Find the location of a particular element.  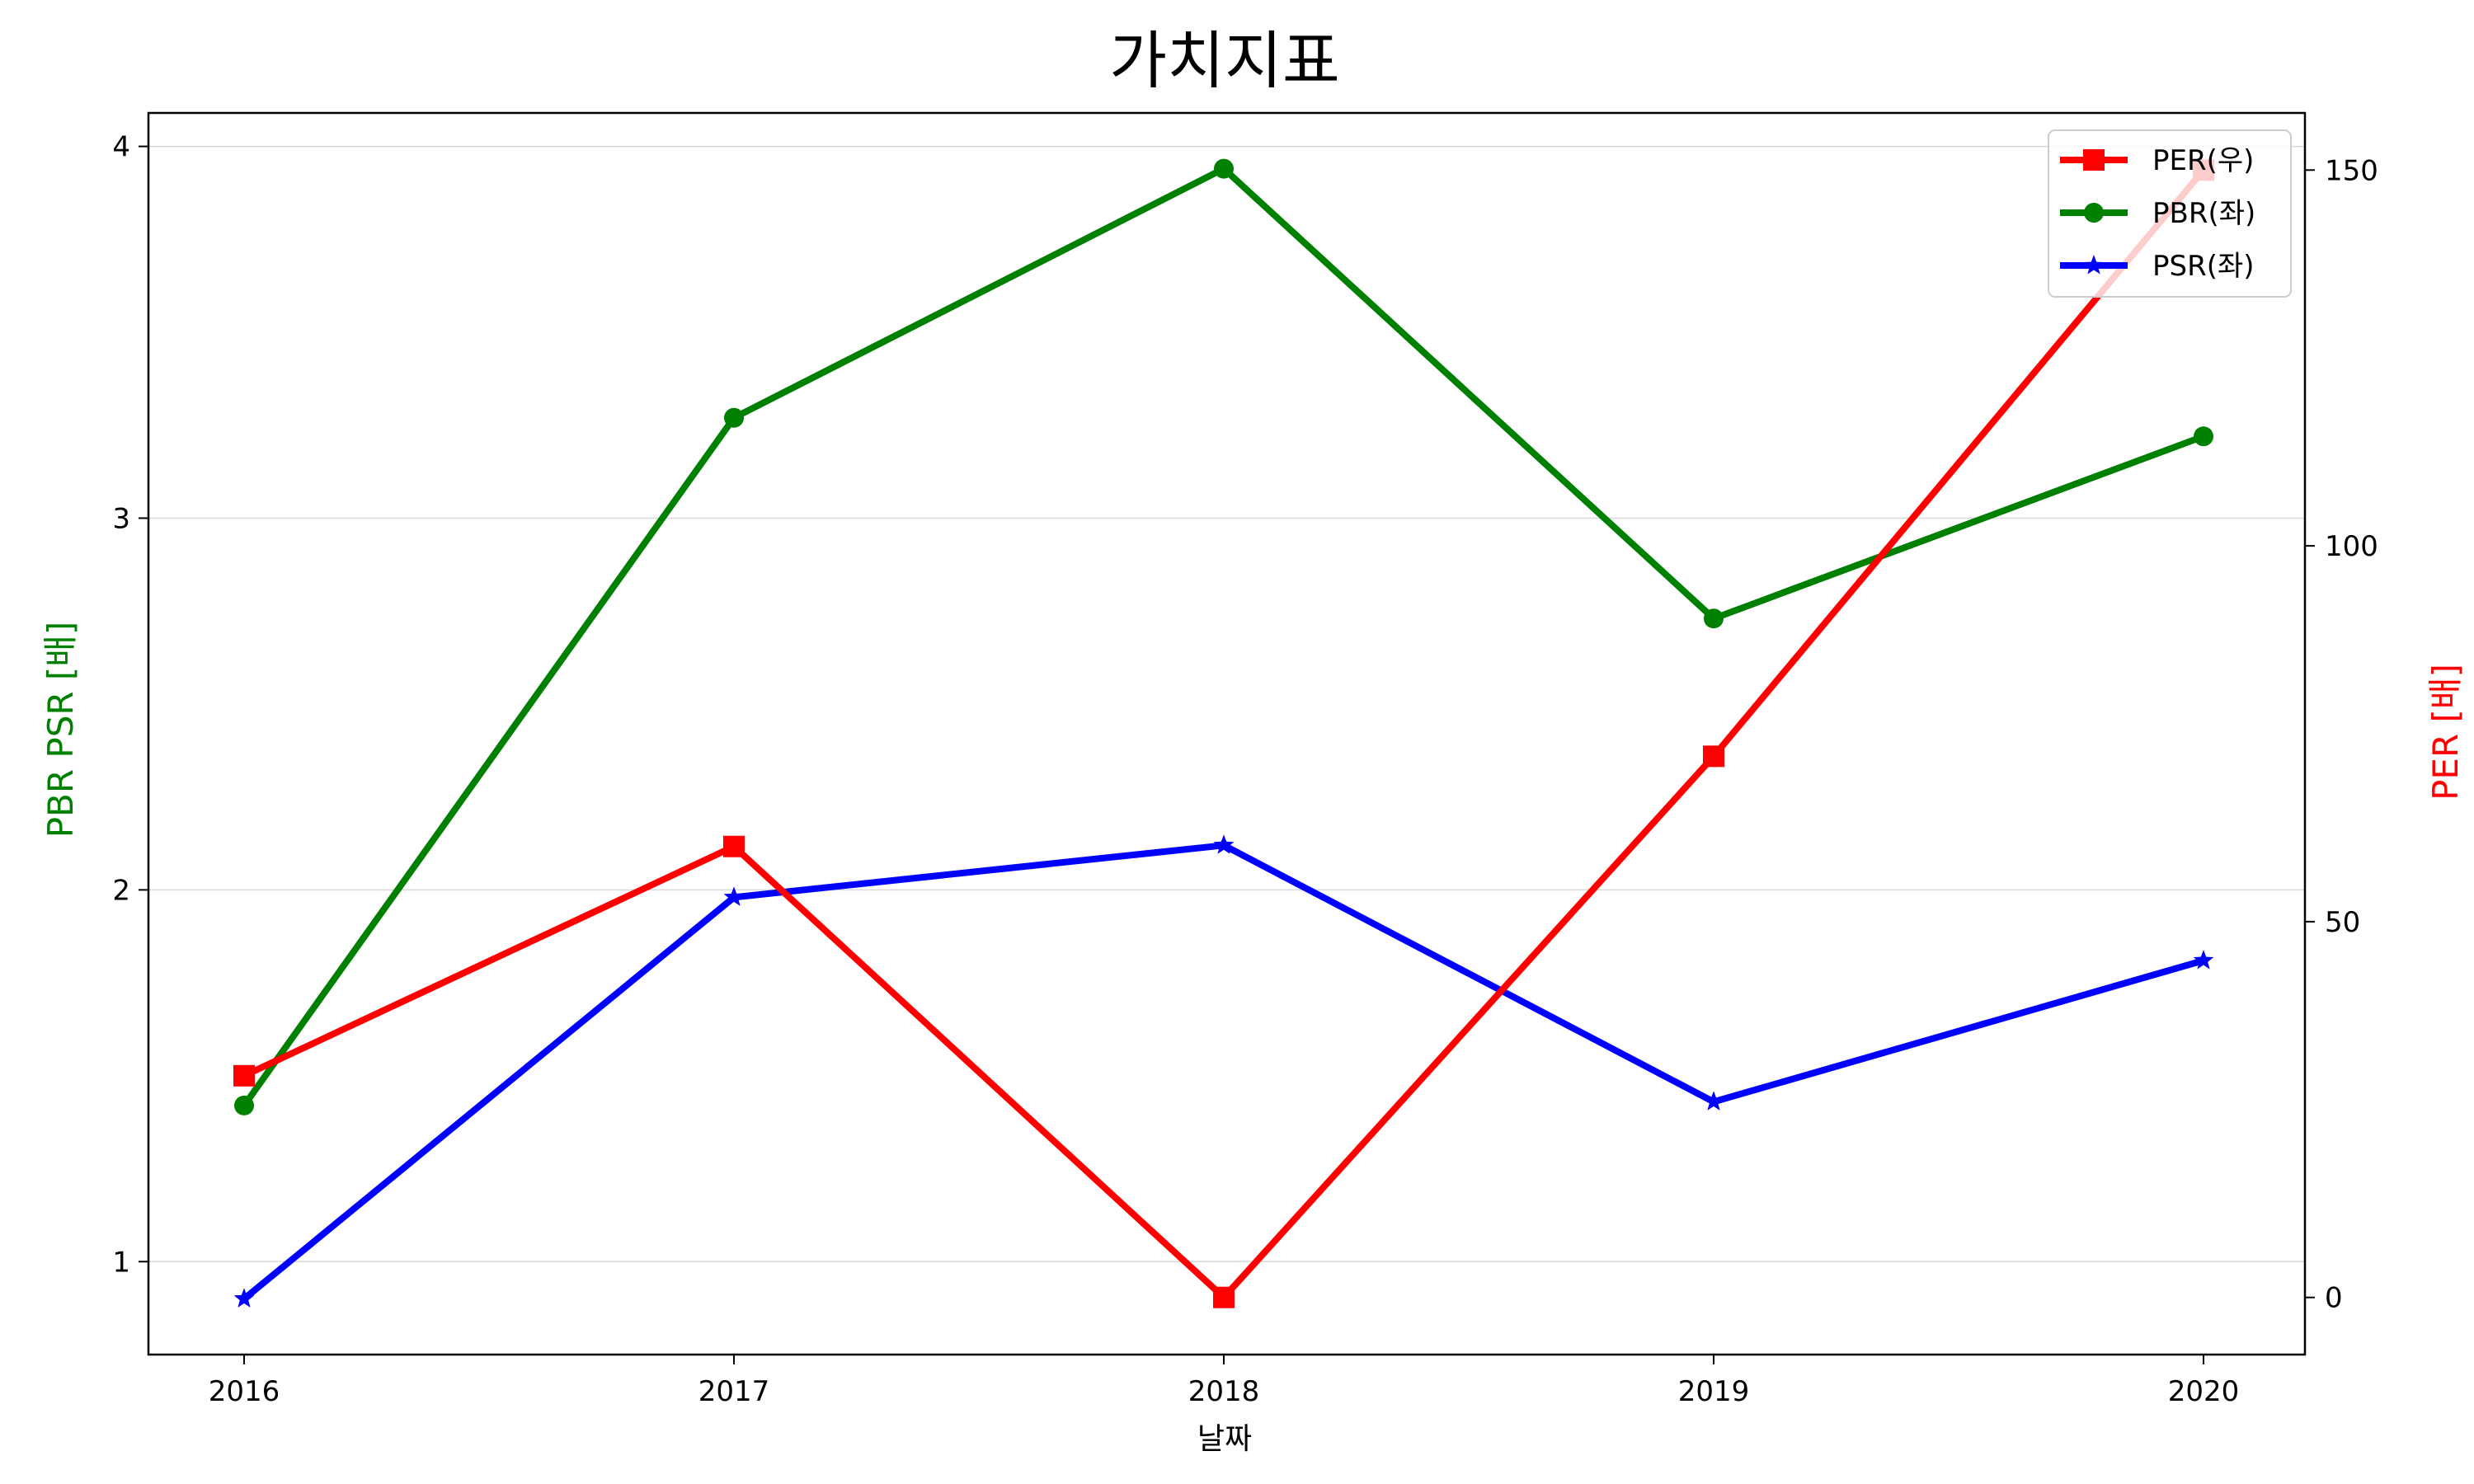

x-tick-label: 2018 is located at coordinates (1224, 1391).